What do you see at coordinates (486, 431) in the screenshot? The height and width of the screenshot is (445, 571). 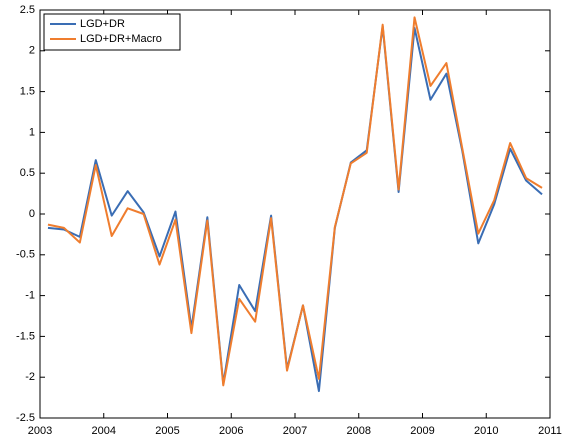 I see `x-tick-label: 2010` at bounding box center [486, 431].